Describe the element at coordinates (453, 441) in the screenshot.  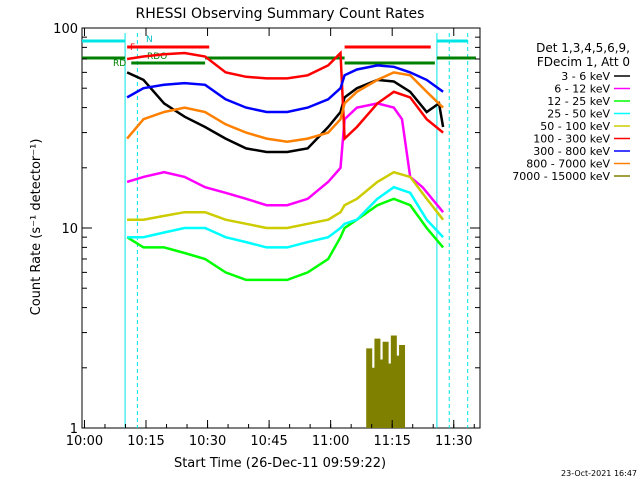
I see `x-tick-label-6: 11:30` at that location.